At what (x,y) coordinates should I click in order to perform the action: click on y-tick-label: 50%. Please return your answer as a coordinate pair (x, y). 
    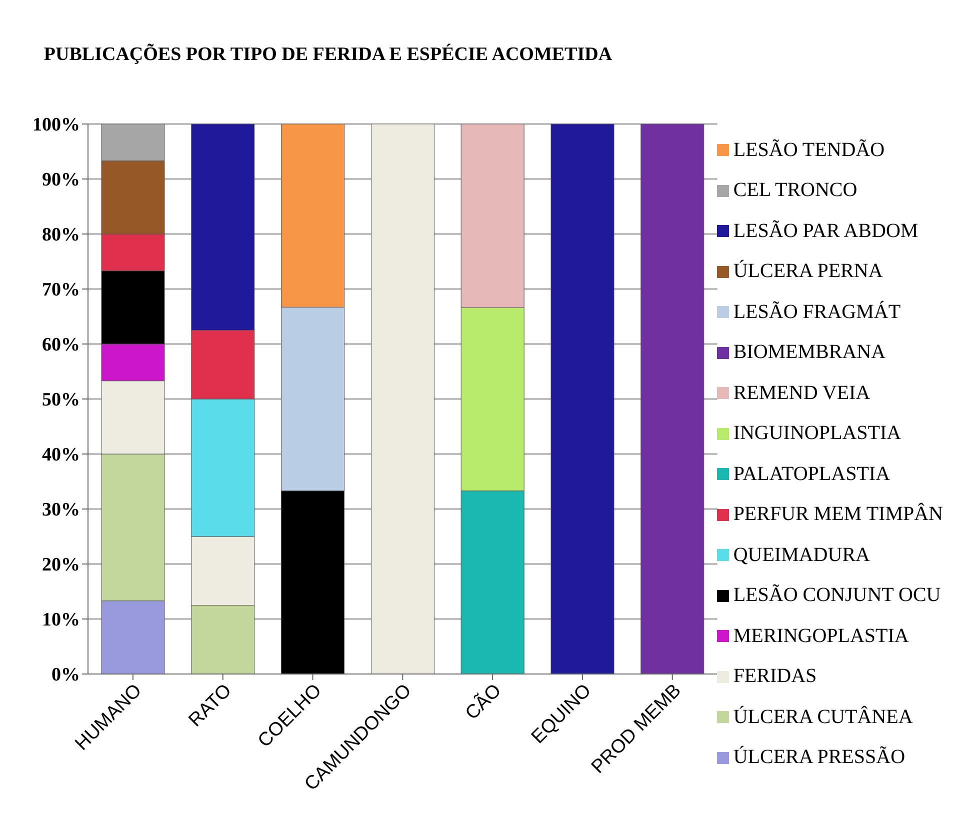
    Looking at the image, I should click on (61, 400).